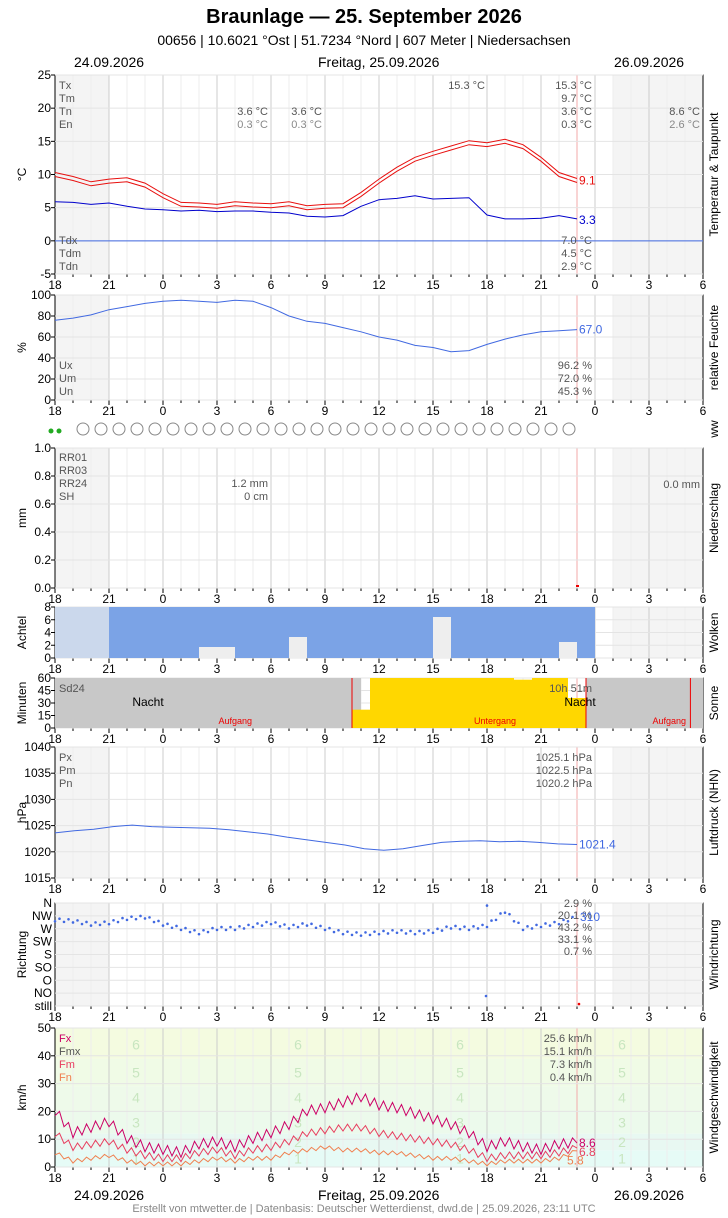 The height and width of the screenshot is (1218, 728). What do you see at coordinates (271, 1017) in the screenshot?
I see `wdir-x-tick-label: 6` at bounding box center [271, 1017].